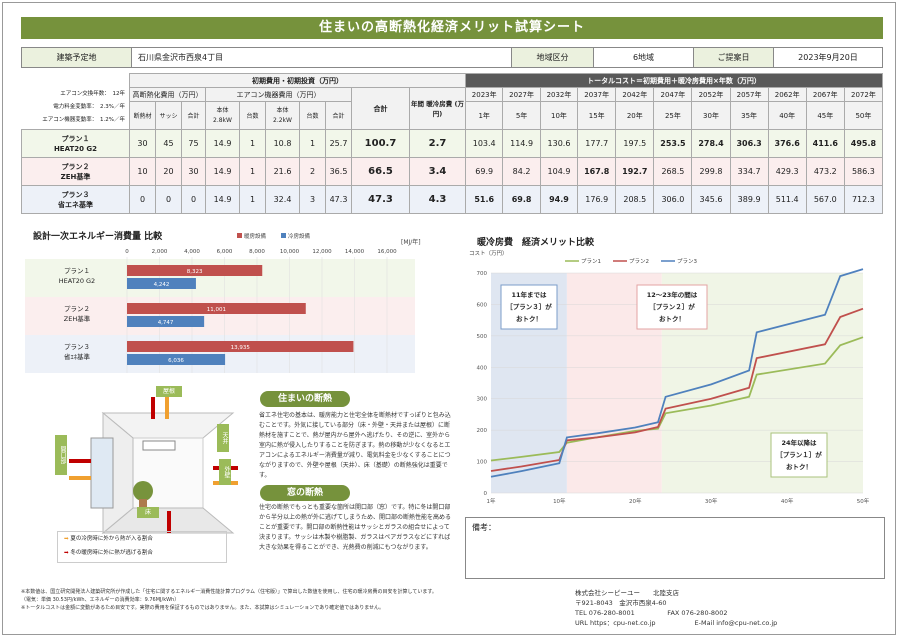  What do you see at coordinates (484, 527) in the screenshot?
I see `remarks-label: 備考：` at bounding box center [484, 527].